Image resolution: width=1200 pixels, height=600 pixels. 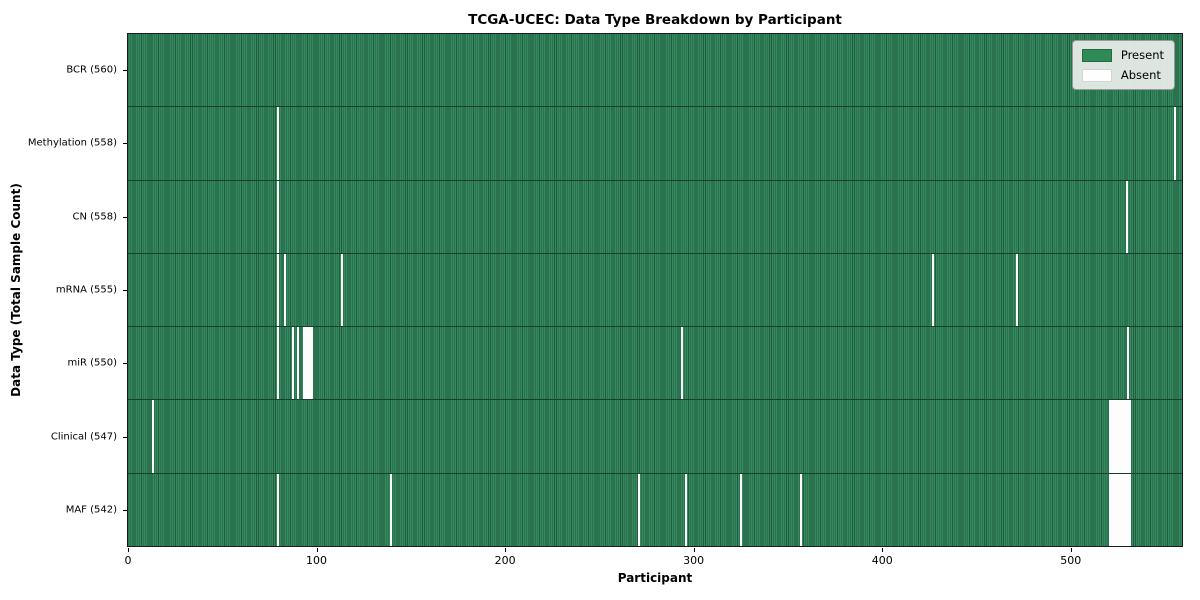 I want to click on y-tick-label: Methylation (558), so click(x=72, y=143).